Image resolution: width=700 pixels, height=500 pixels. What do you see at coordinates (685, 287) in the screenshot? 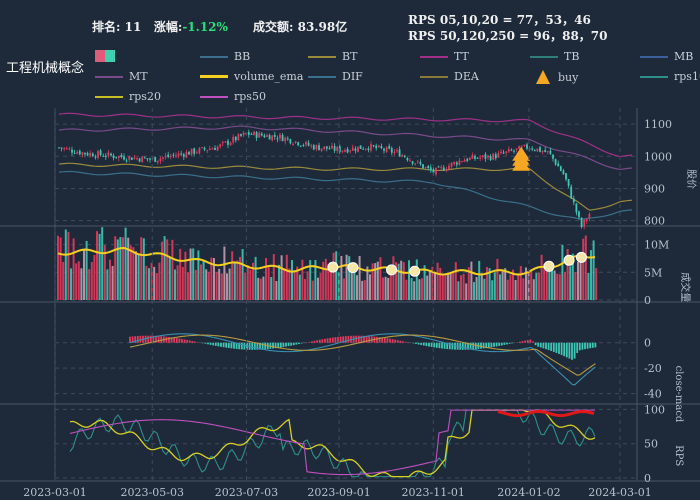
I see `volume-axis-label: 成交量` at bounding box center [685, 287].